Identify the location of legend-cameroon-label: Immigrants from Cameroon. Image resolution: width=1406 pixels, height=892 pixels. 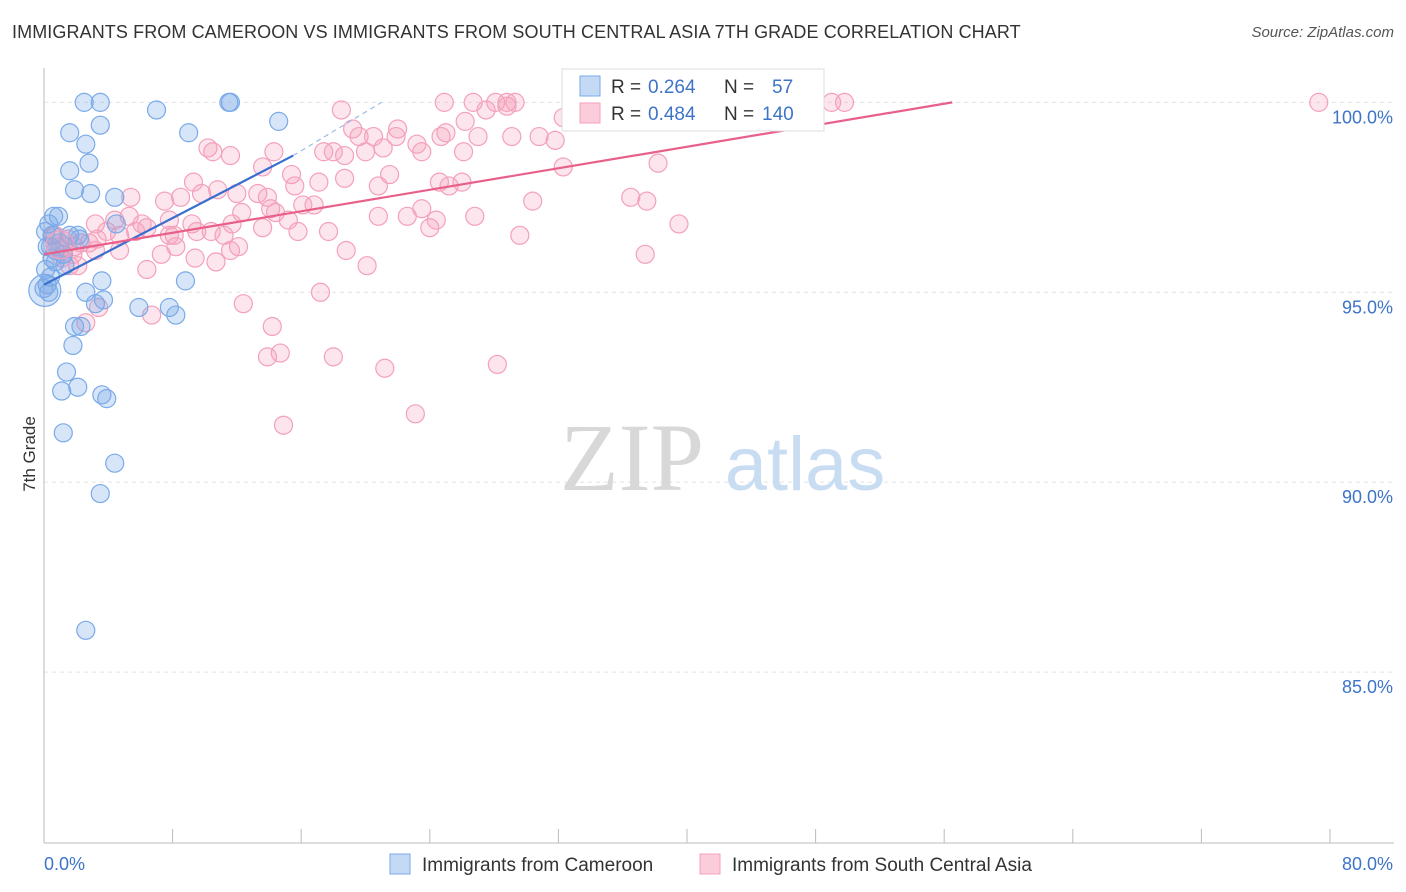
(537, 865).